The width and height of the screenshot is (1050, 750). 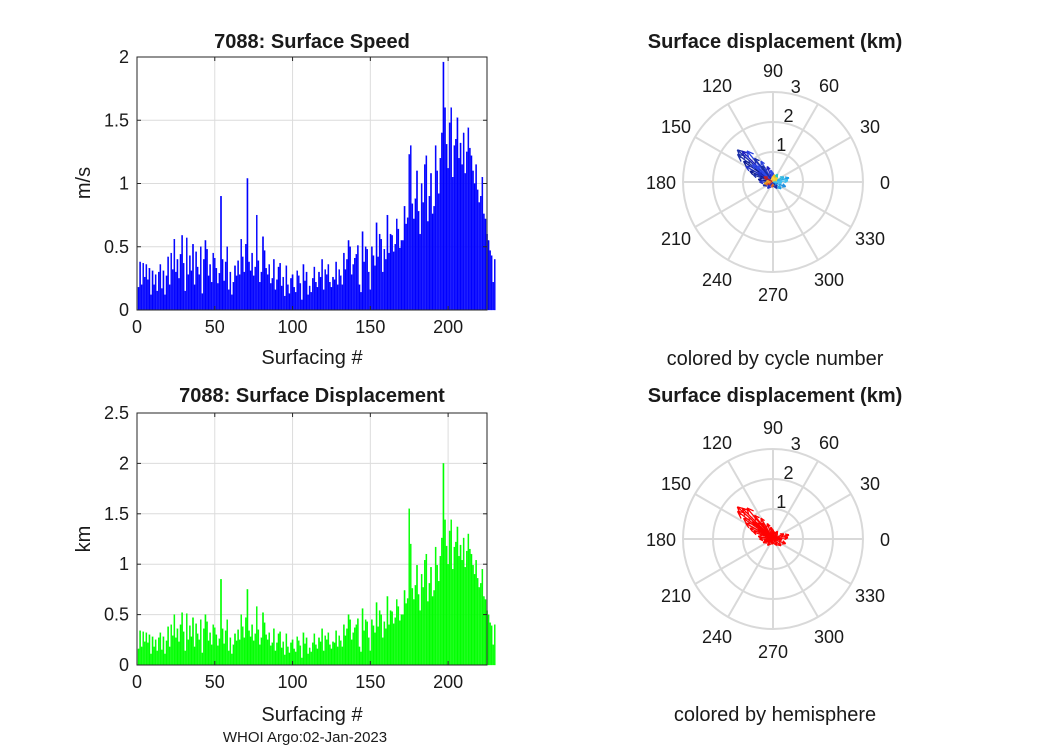 What do you see at coordinates (812, 159) in the screenshot?
I see `polar-cycle-spoke` at bounding box center [812, 159].